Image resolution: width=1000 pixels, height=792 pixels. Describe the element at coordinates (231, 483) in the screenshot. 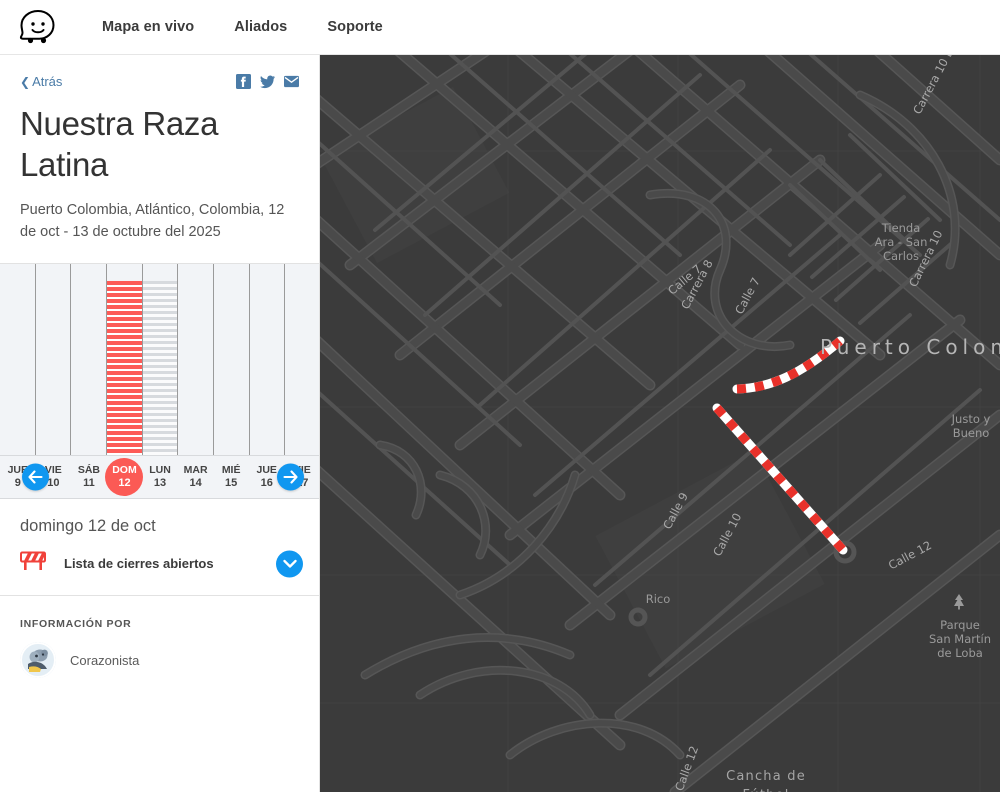

I see `day-number: 15` at that location.